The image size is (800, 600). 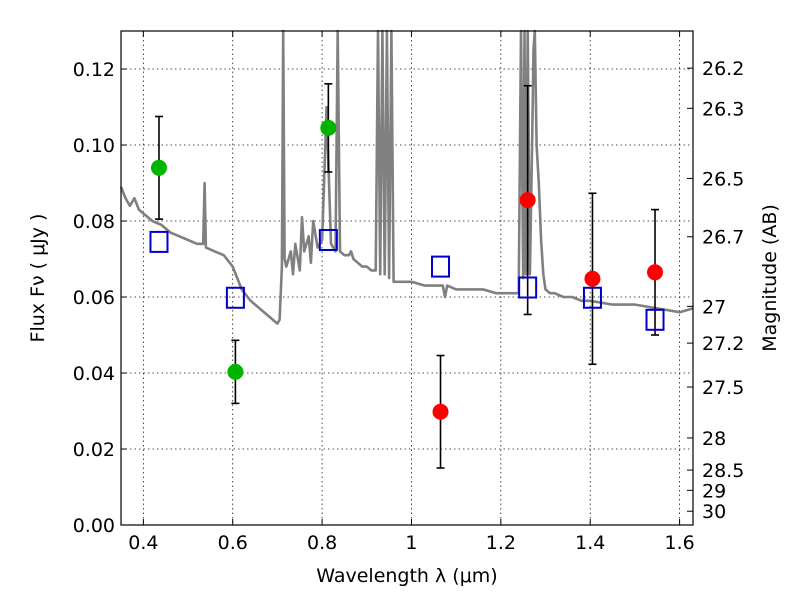 I want to click on mag-tick-label: 26.3, so click(x=723, y=109).